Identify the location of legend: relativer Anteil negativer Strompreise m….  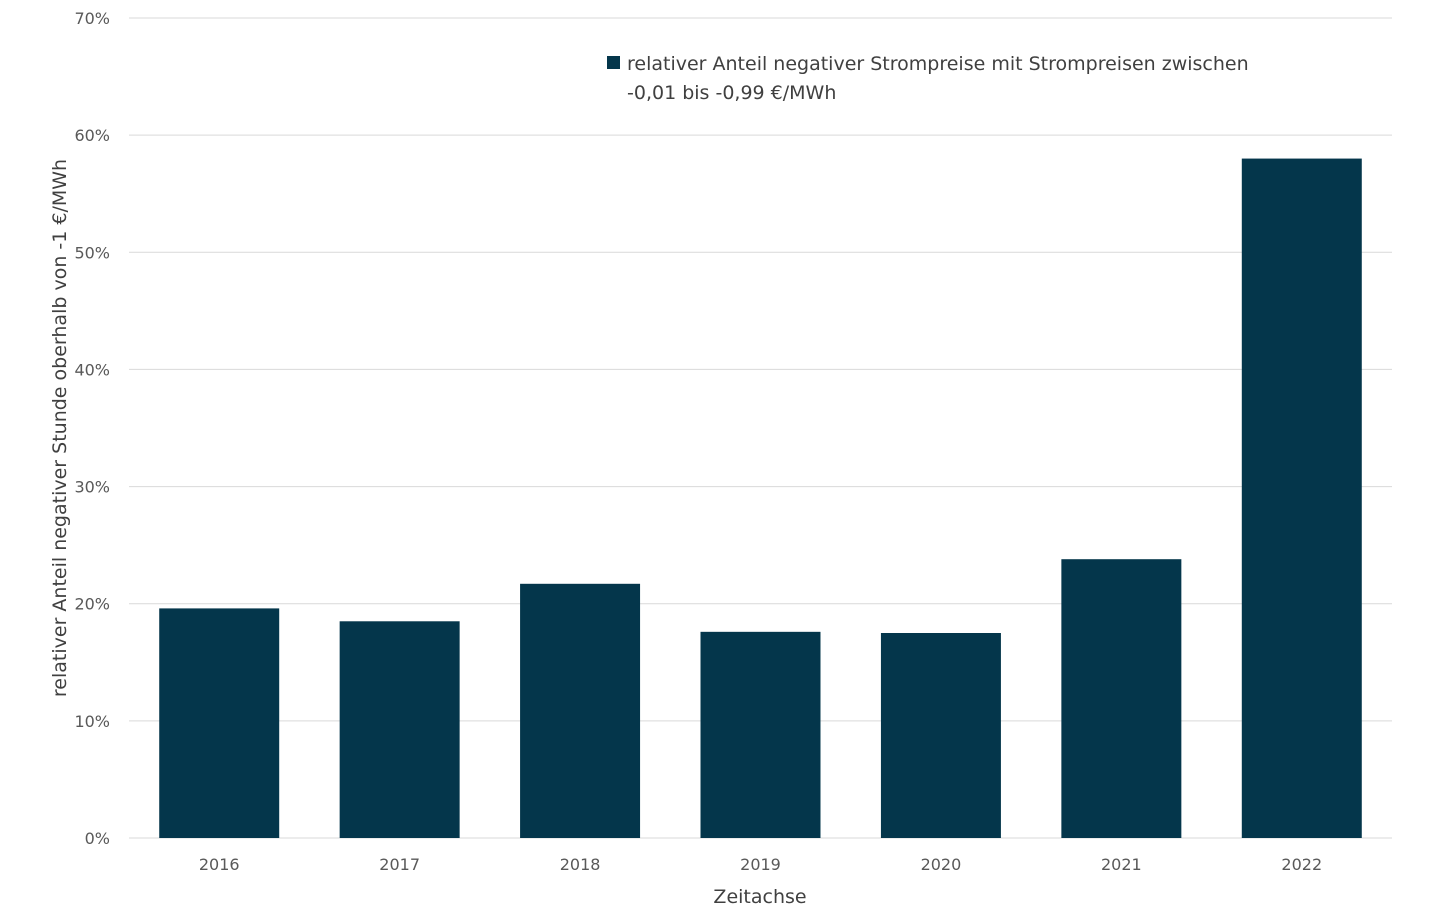
(928, 78).